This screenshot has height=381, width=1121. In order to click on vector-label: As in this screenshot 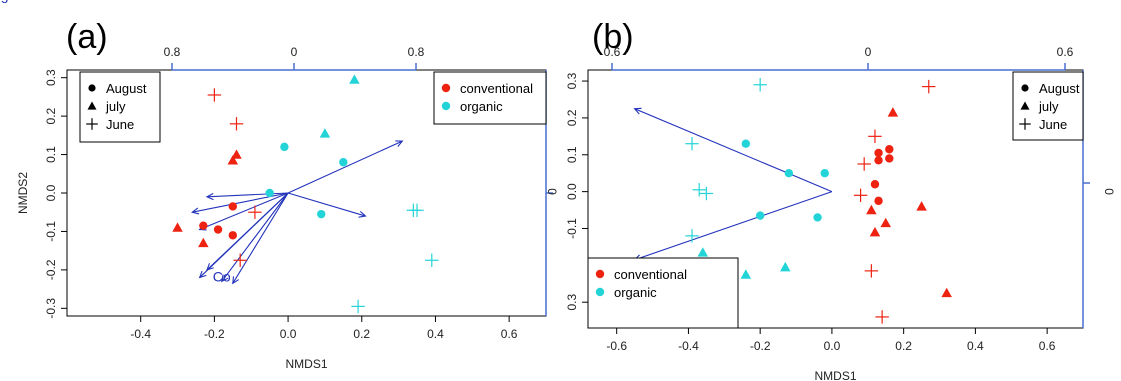, I will do `click(4, 1)`.